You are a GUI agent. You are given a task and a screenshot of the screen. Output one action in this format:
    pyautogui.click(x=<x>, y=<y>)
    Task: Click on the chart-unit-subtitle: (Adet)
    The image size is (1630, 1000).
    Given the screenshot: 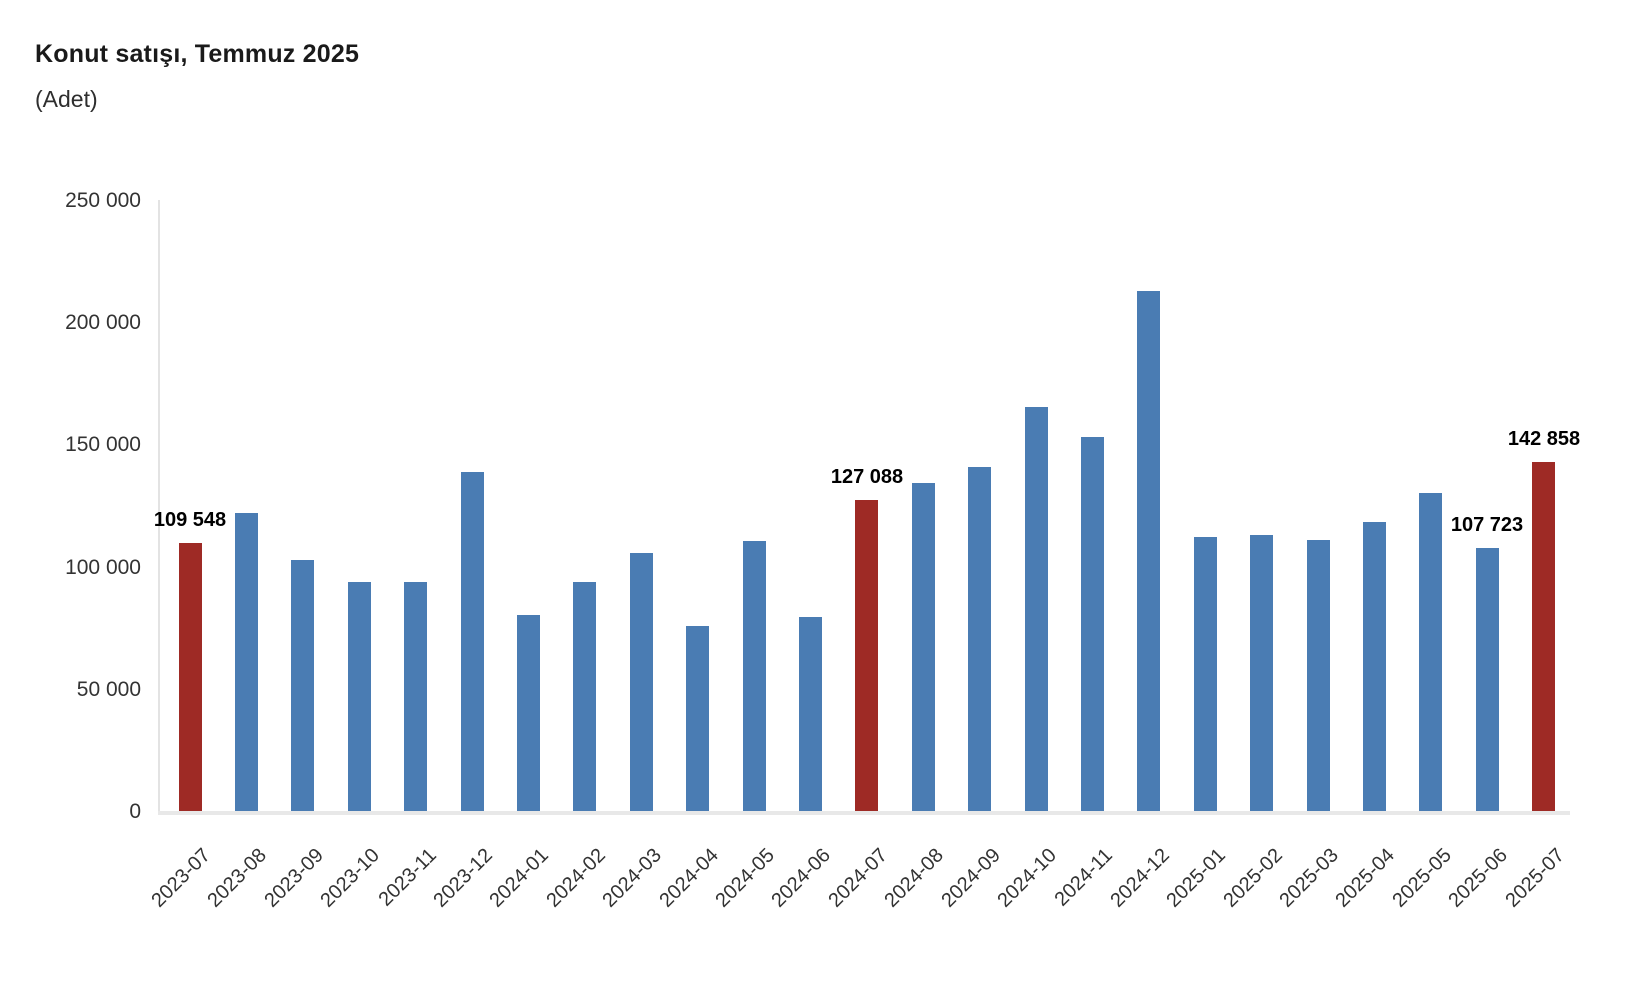 What is the action you would take?
    pyautogui.click(x=66, y=99)
    